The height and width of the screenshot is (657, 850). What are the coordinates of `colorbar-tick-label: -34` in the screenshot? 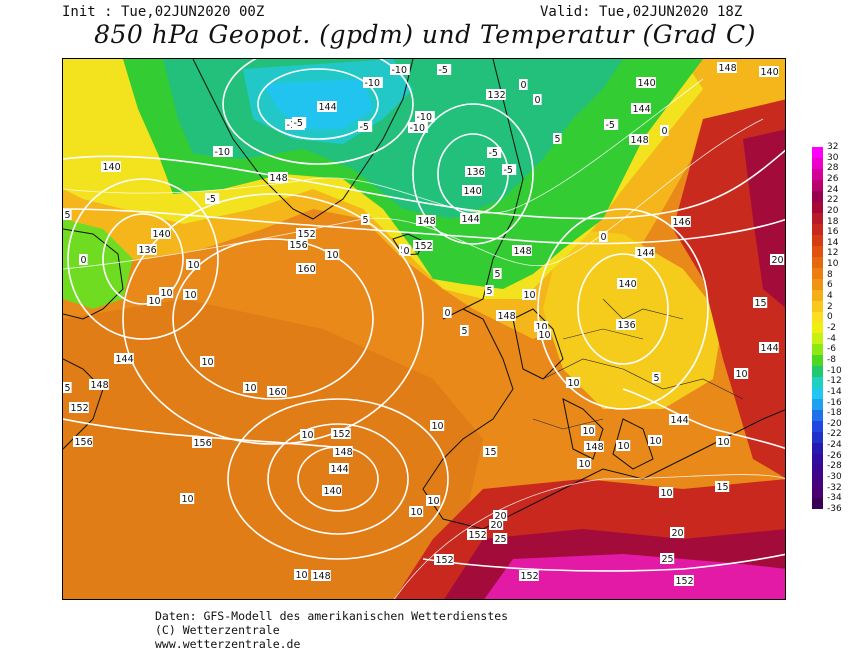 It's located at (834, 498).